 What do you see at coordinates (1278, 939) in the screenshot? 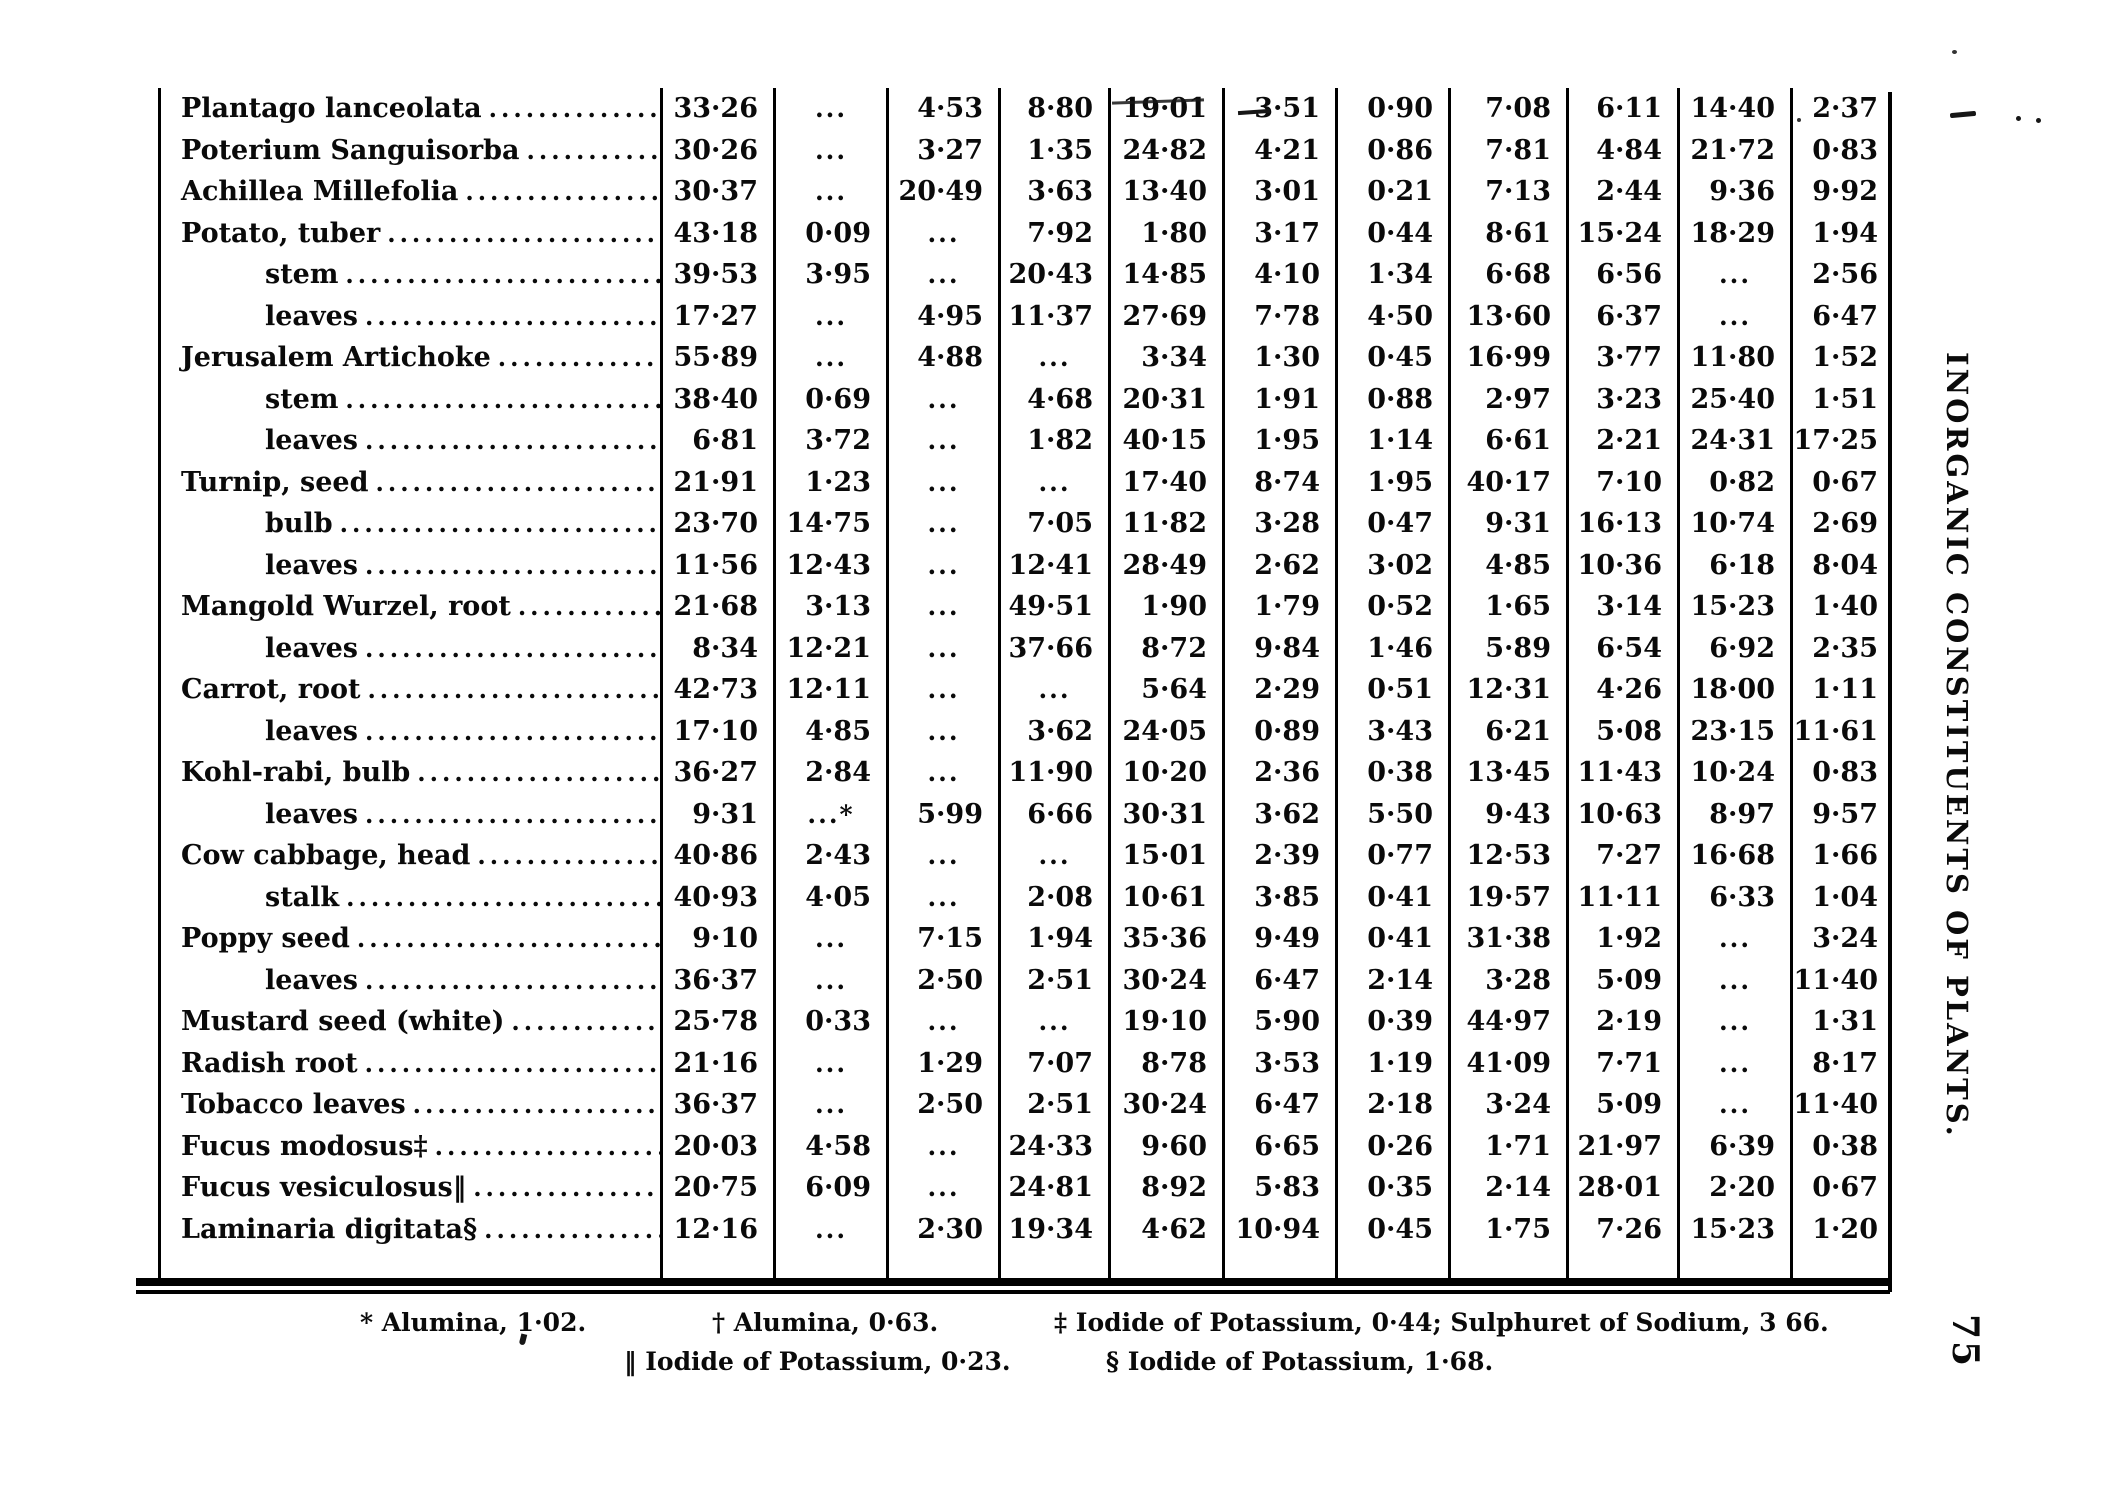
I see `value-cell: 9·49` at bounding box center [1278, 939].